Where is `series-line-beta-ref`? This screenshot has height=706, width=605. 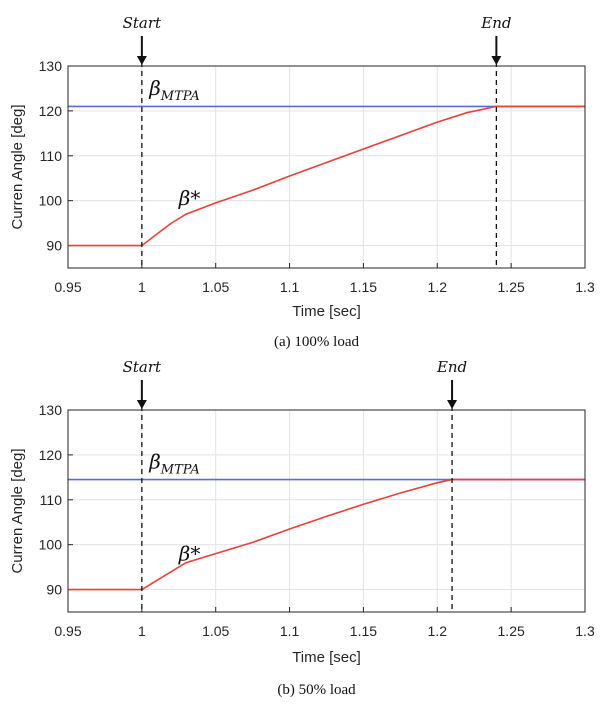 series-line-beta-ref is located at coordinates (326, 534).